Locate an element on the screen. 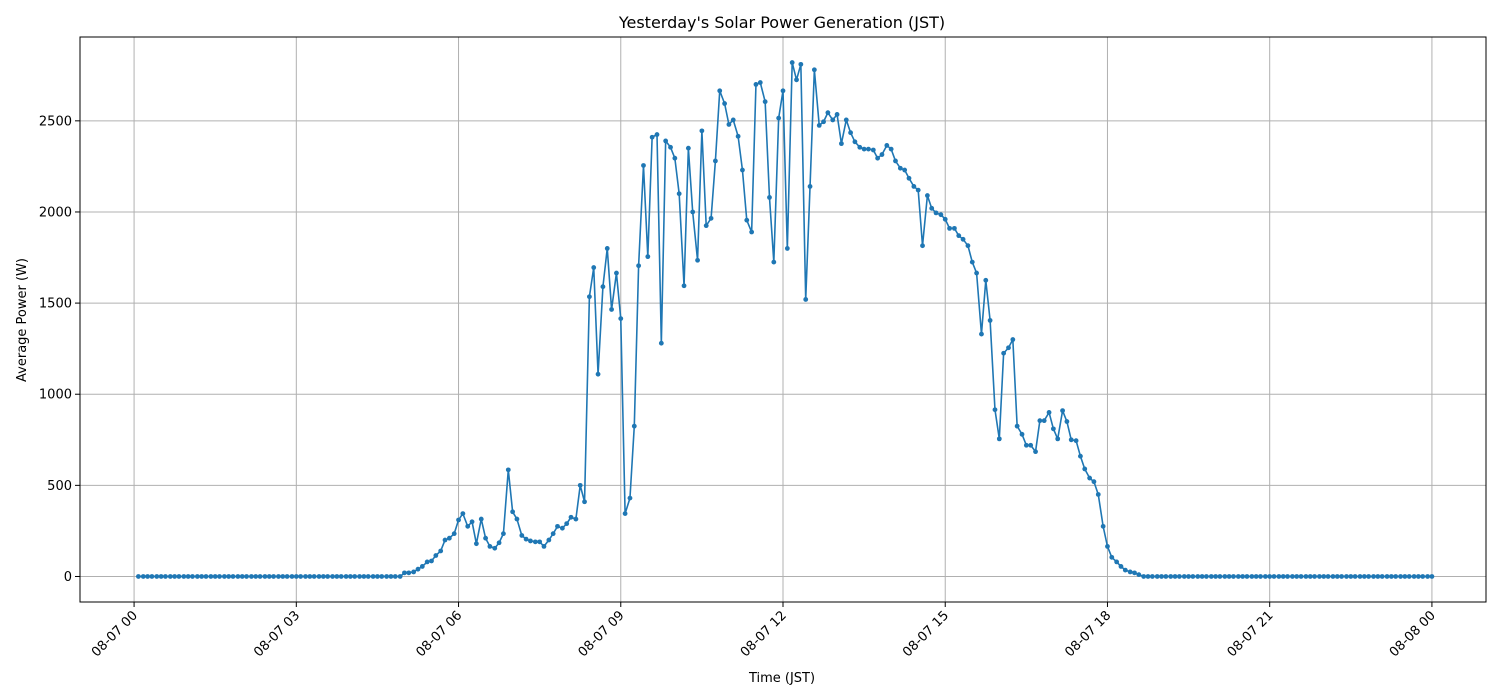 This screenshot has width=1500, height=700. x-axis-label: Time (JST) is located at coordinates (781, 678).